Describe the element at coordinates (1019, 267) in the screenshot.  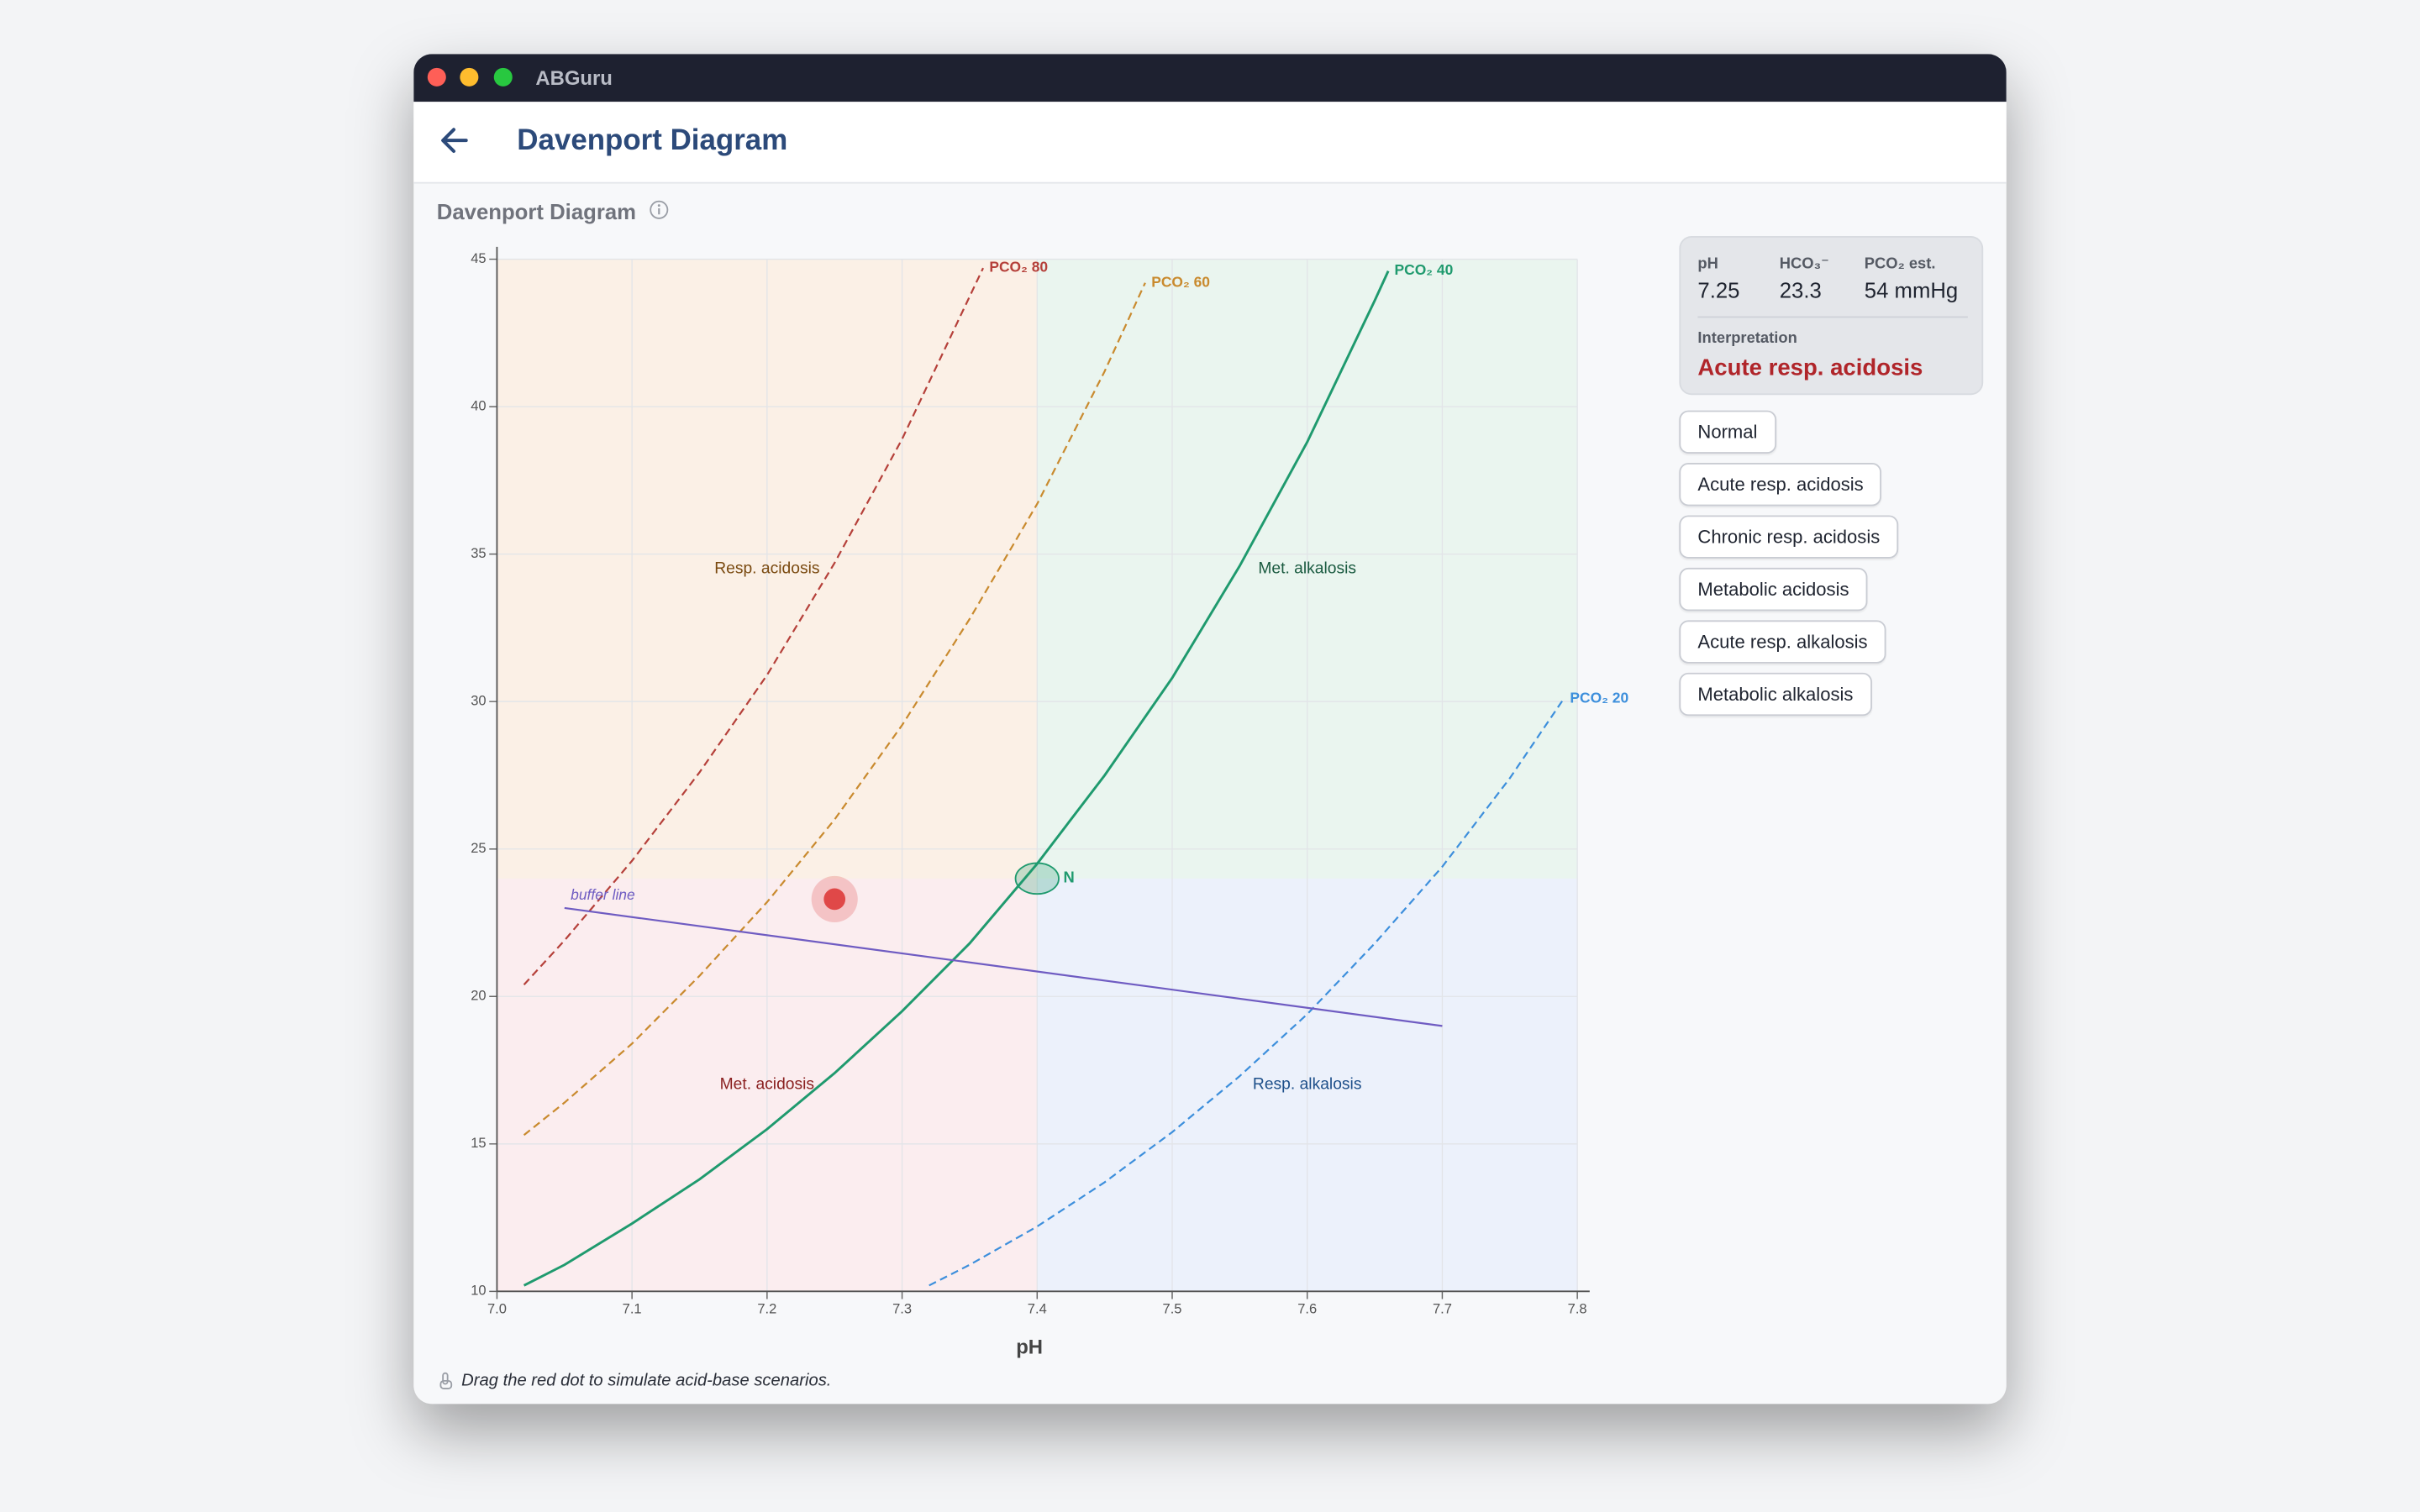
I see `isobar-label: PCO₂ 80` at that location.